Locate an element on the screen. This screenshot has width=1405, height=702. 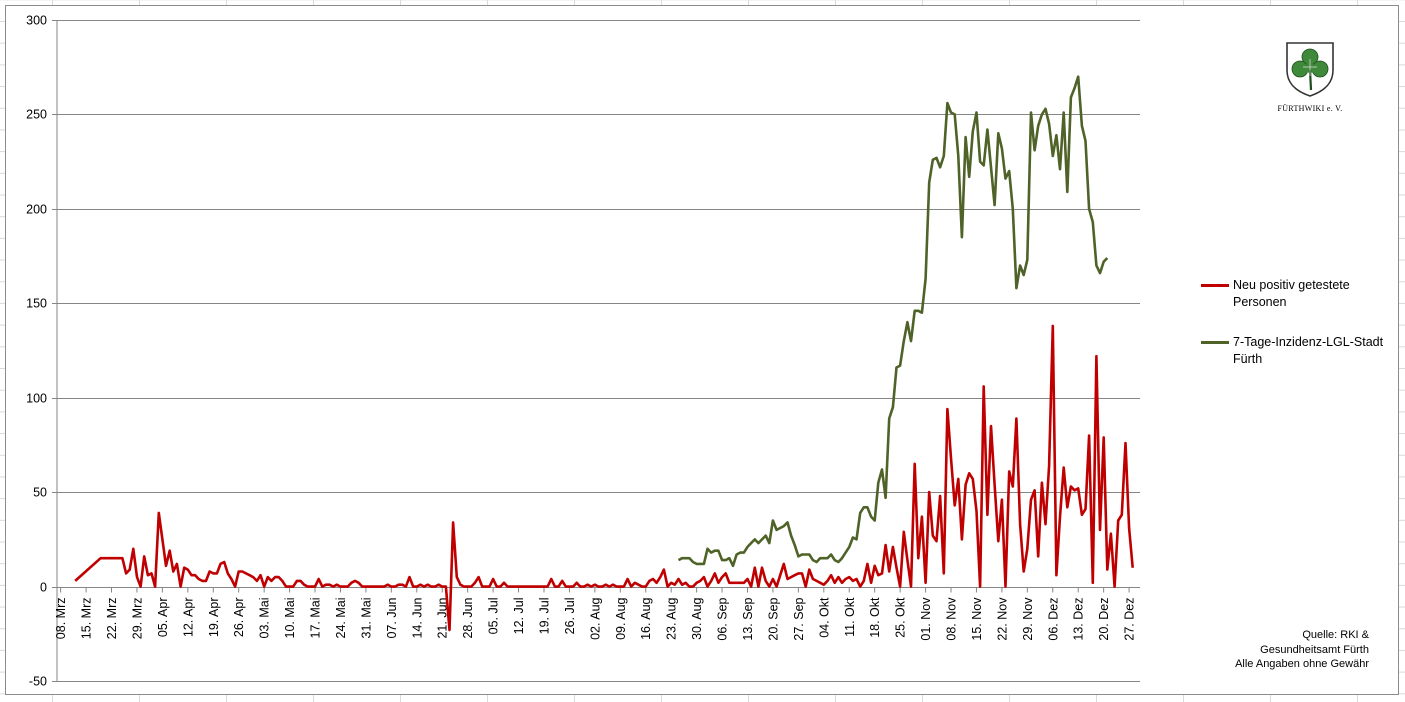
y-axis-tick-labels: -50 0 50 100 150 200 250 300 is located at coordinates (36, 351).